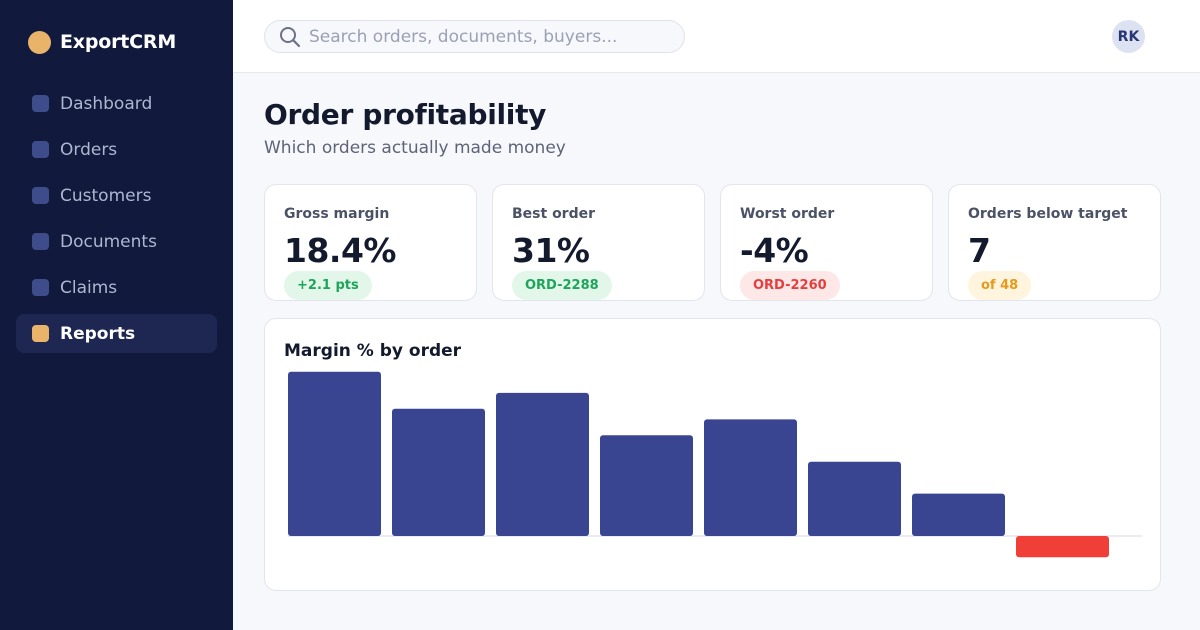 The height and width of the screenshot is (630, 1200). What do you see at coordinates (1128, 36) in the screenshot?
I see `avatar: RK` at bounding box center [1128, 36].